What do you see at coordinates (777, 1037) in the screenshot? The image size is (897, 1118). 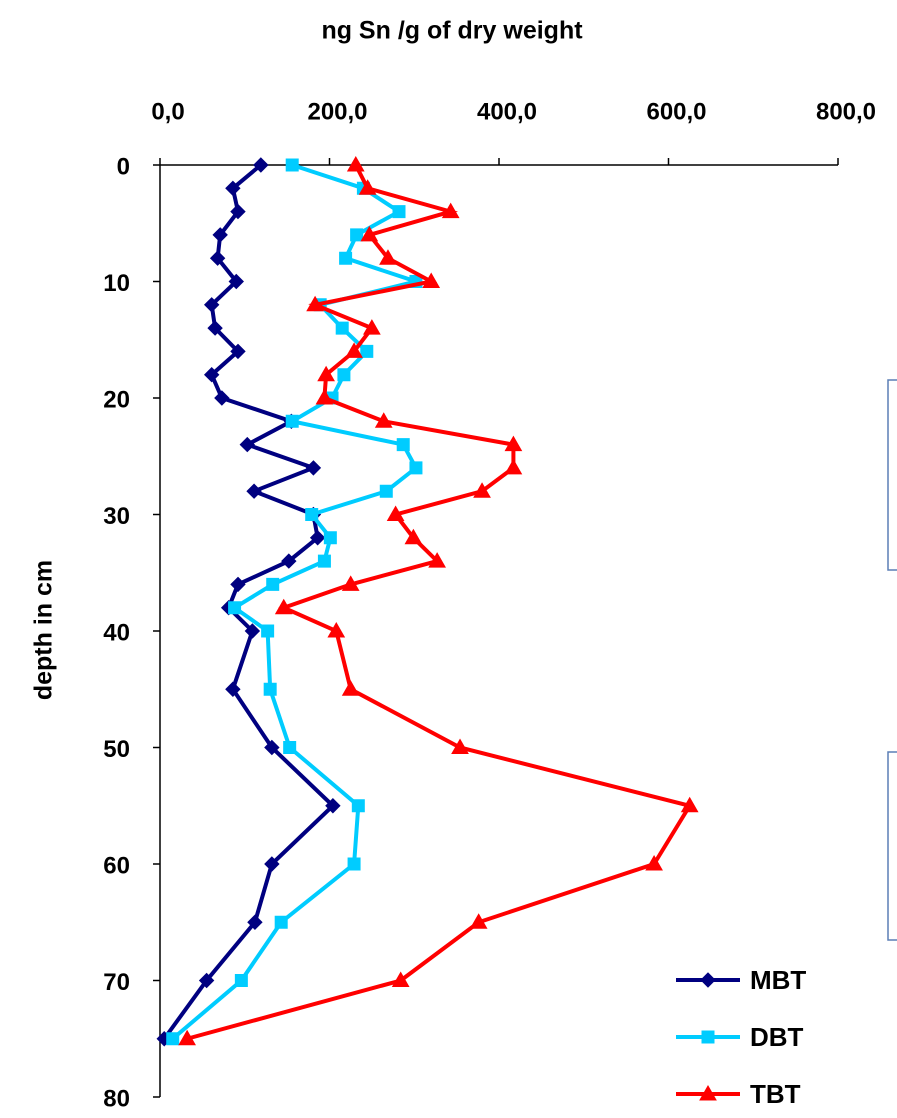 I see `legend-label: DBT` at bounding box center [777, 1037].